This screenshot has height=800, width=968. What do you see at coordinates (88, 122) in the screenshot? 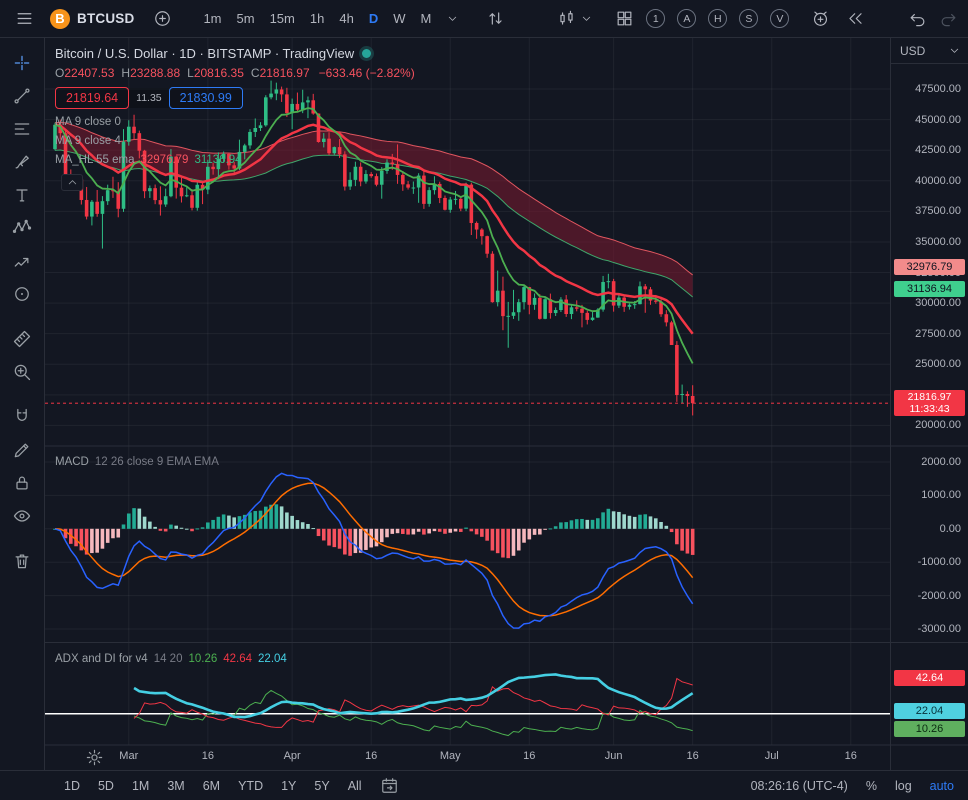
I see `ma-indicator-1: MA 9 close 0` at bounding box center [88, 122].